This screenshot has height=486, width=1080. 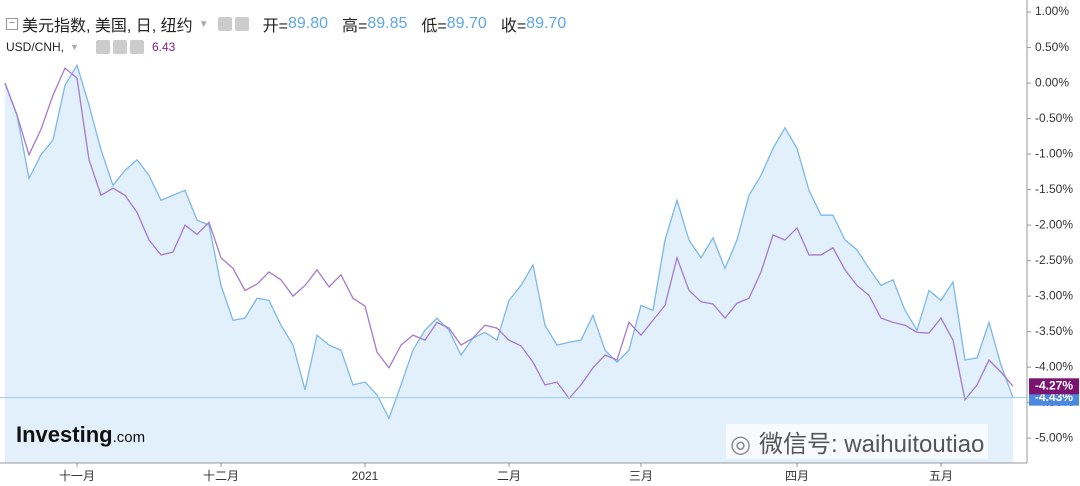 What do you see at coordinates (1054, 331) in the screenshot?
I see `y-tick-label: -3.50%` at bounding box center [1054, 331].